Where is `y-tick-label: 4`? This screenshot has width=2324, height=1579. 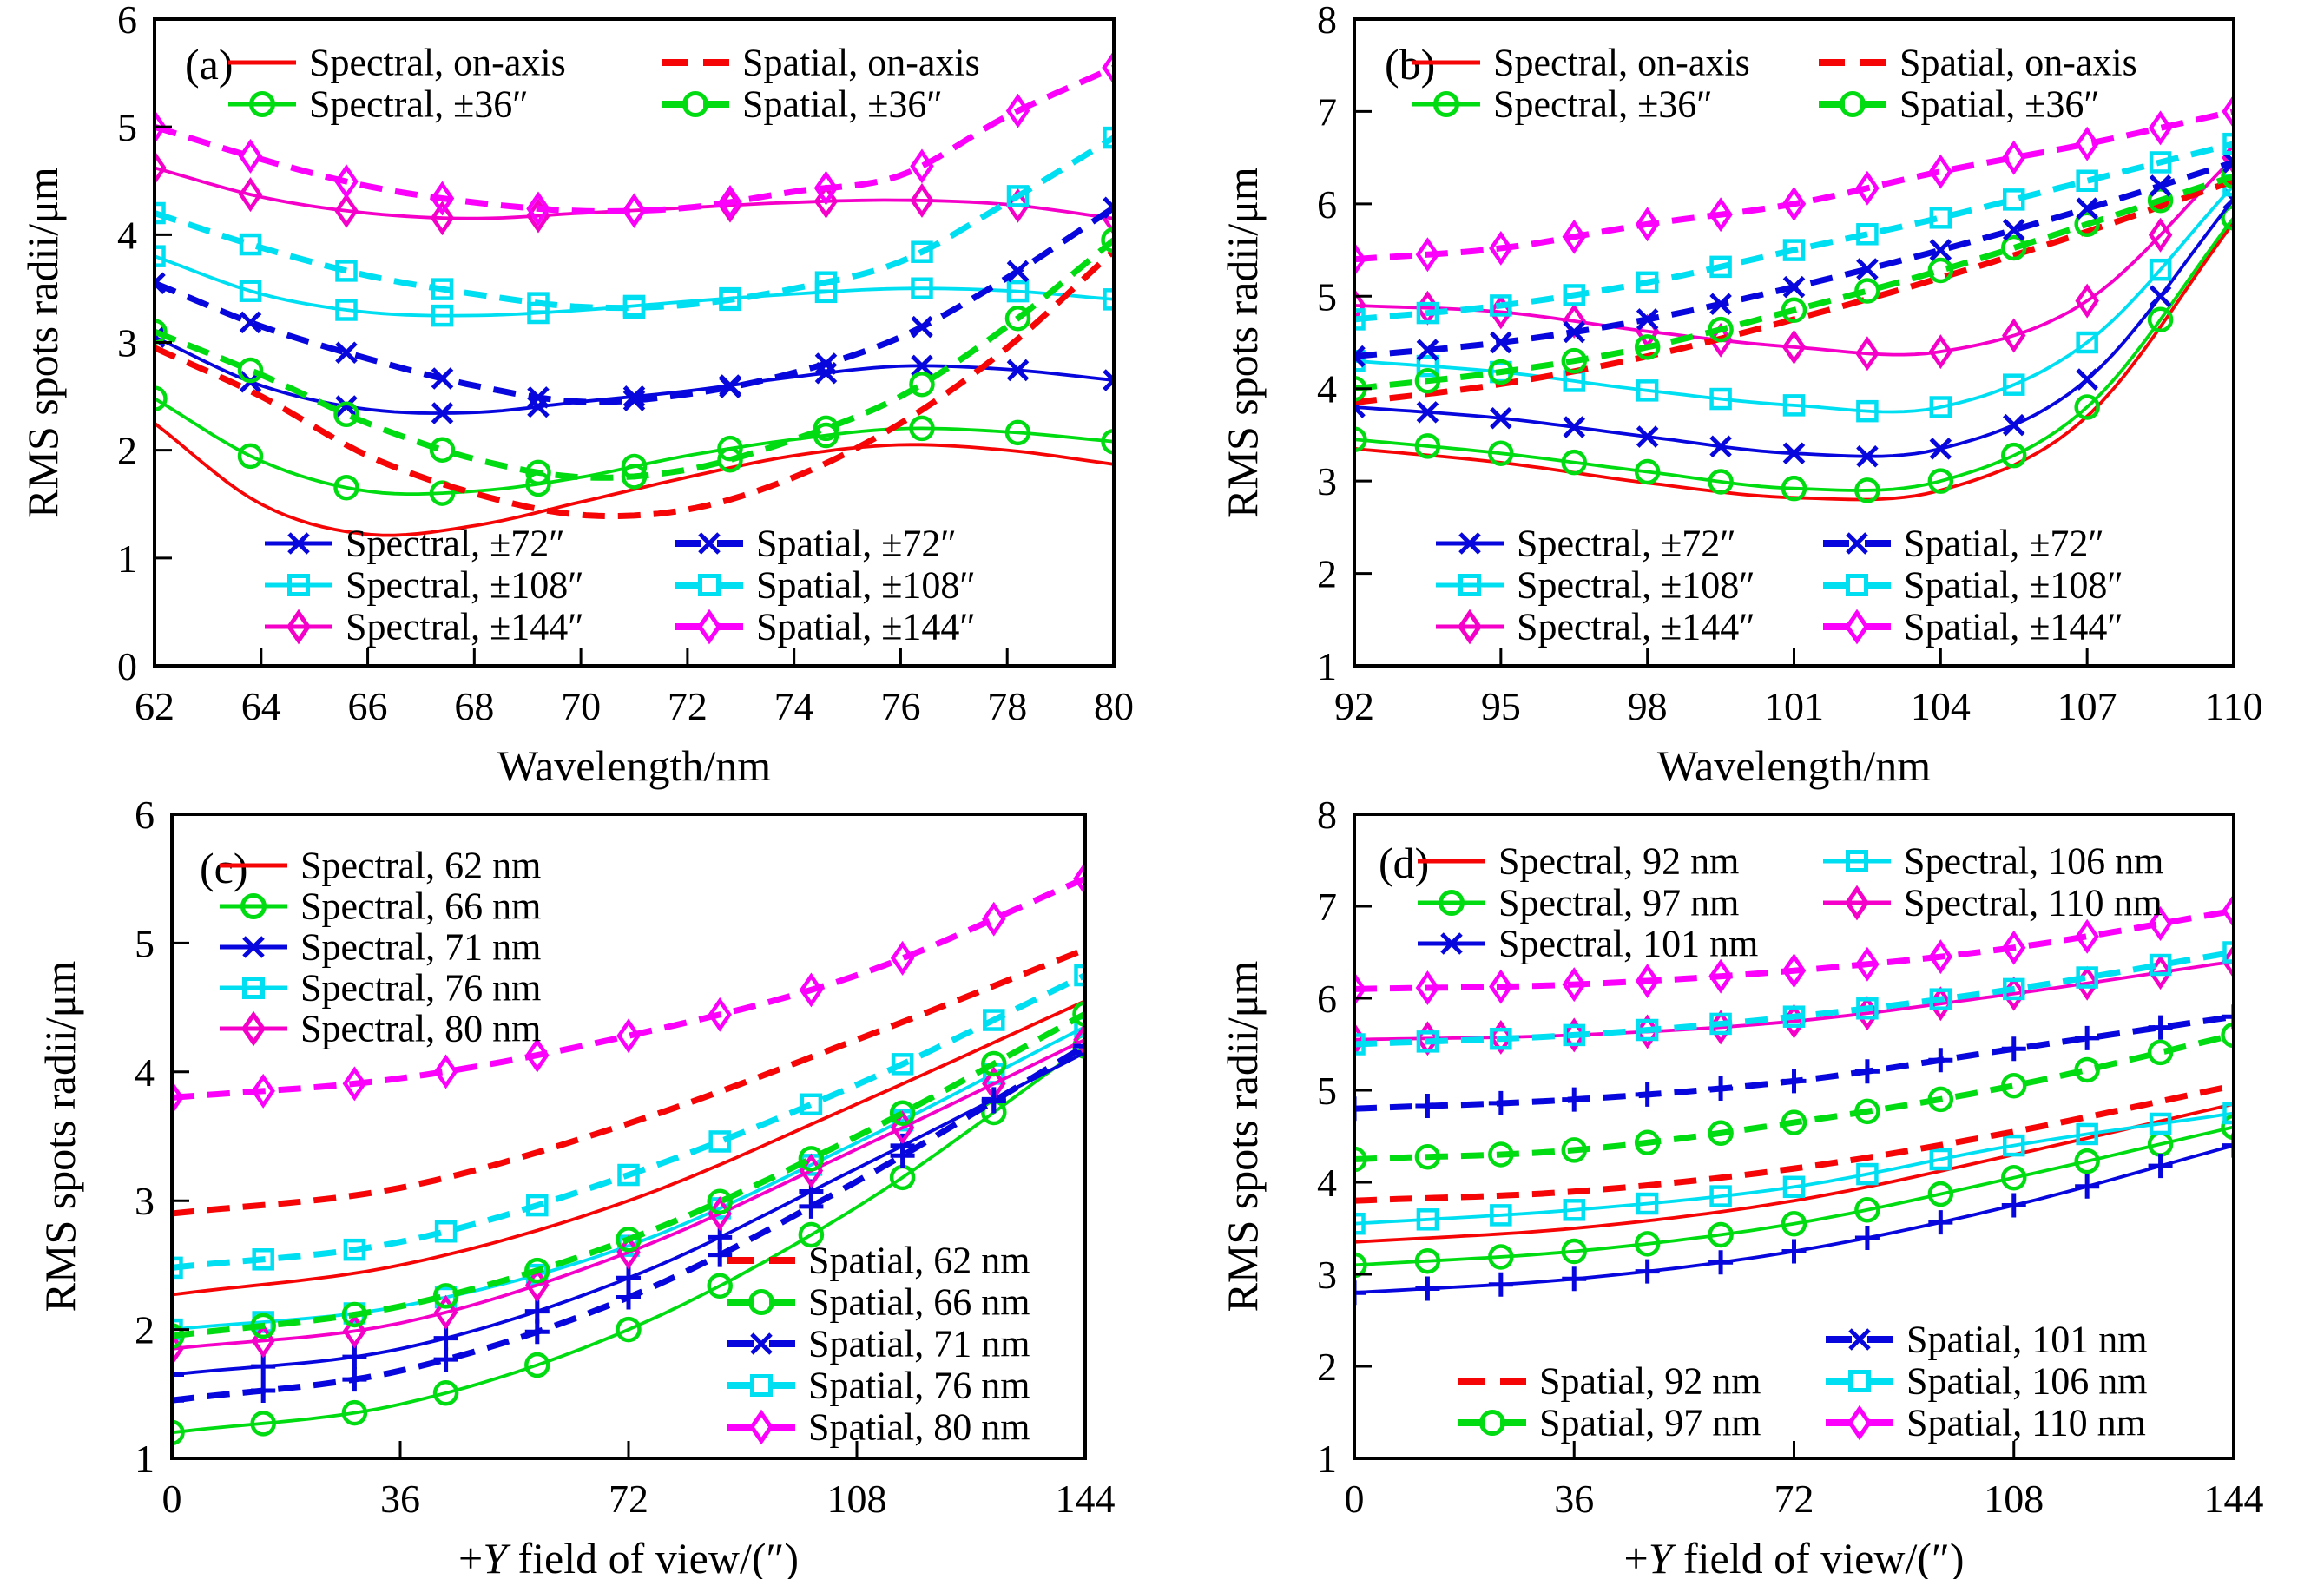 y-tick-label: 4 is located at coordinates (1327, 389).